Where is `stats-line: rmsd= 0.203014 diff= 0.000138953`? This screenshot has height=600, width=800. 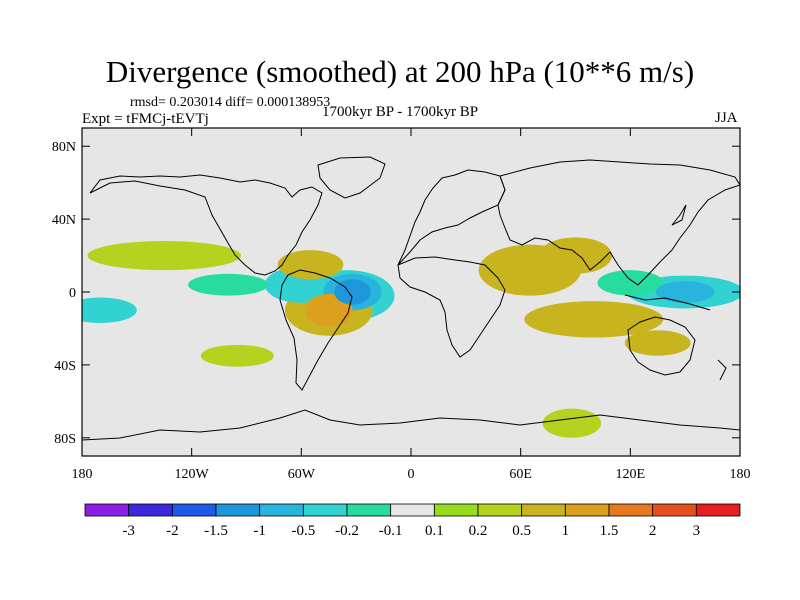
stats-line: rmsd= 0.203014 diff= 0.000138953 is located at coordinates (230, 102).